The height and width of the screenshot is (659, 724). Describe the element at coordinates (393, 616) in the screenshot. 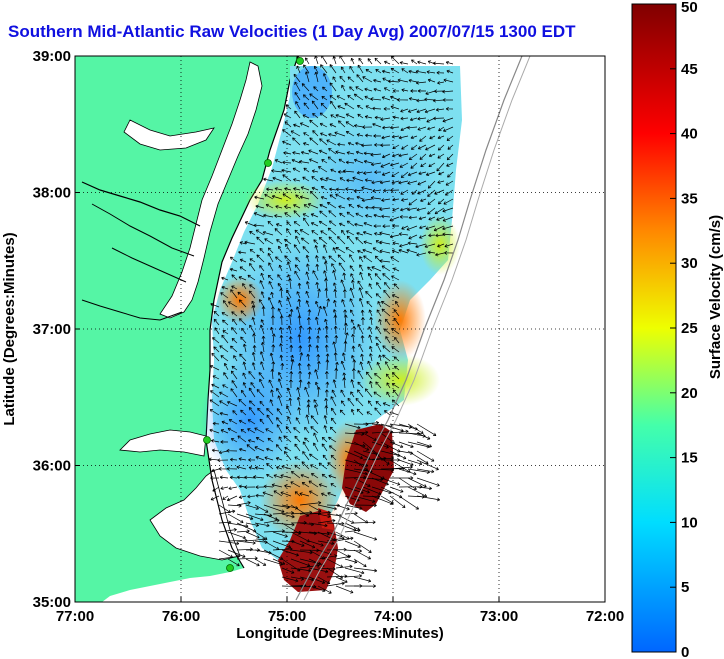

I see `x-tick-label: 74:00` at that location.